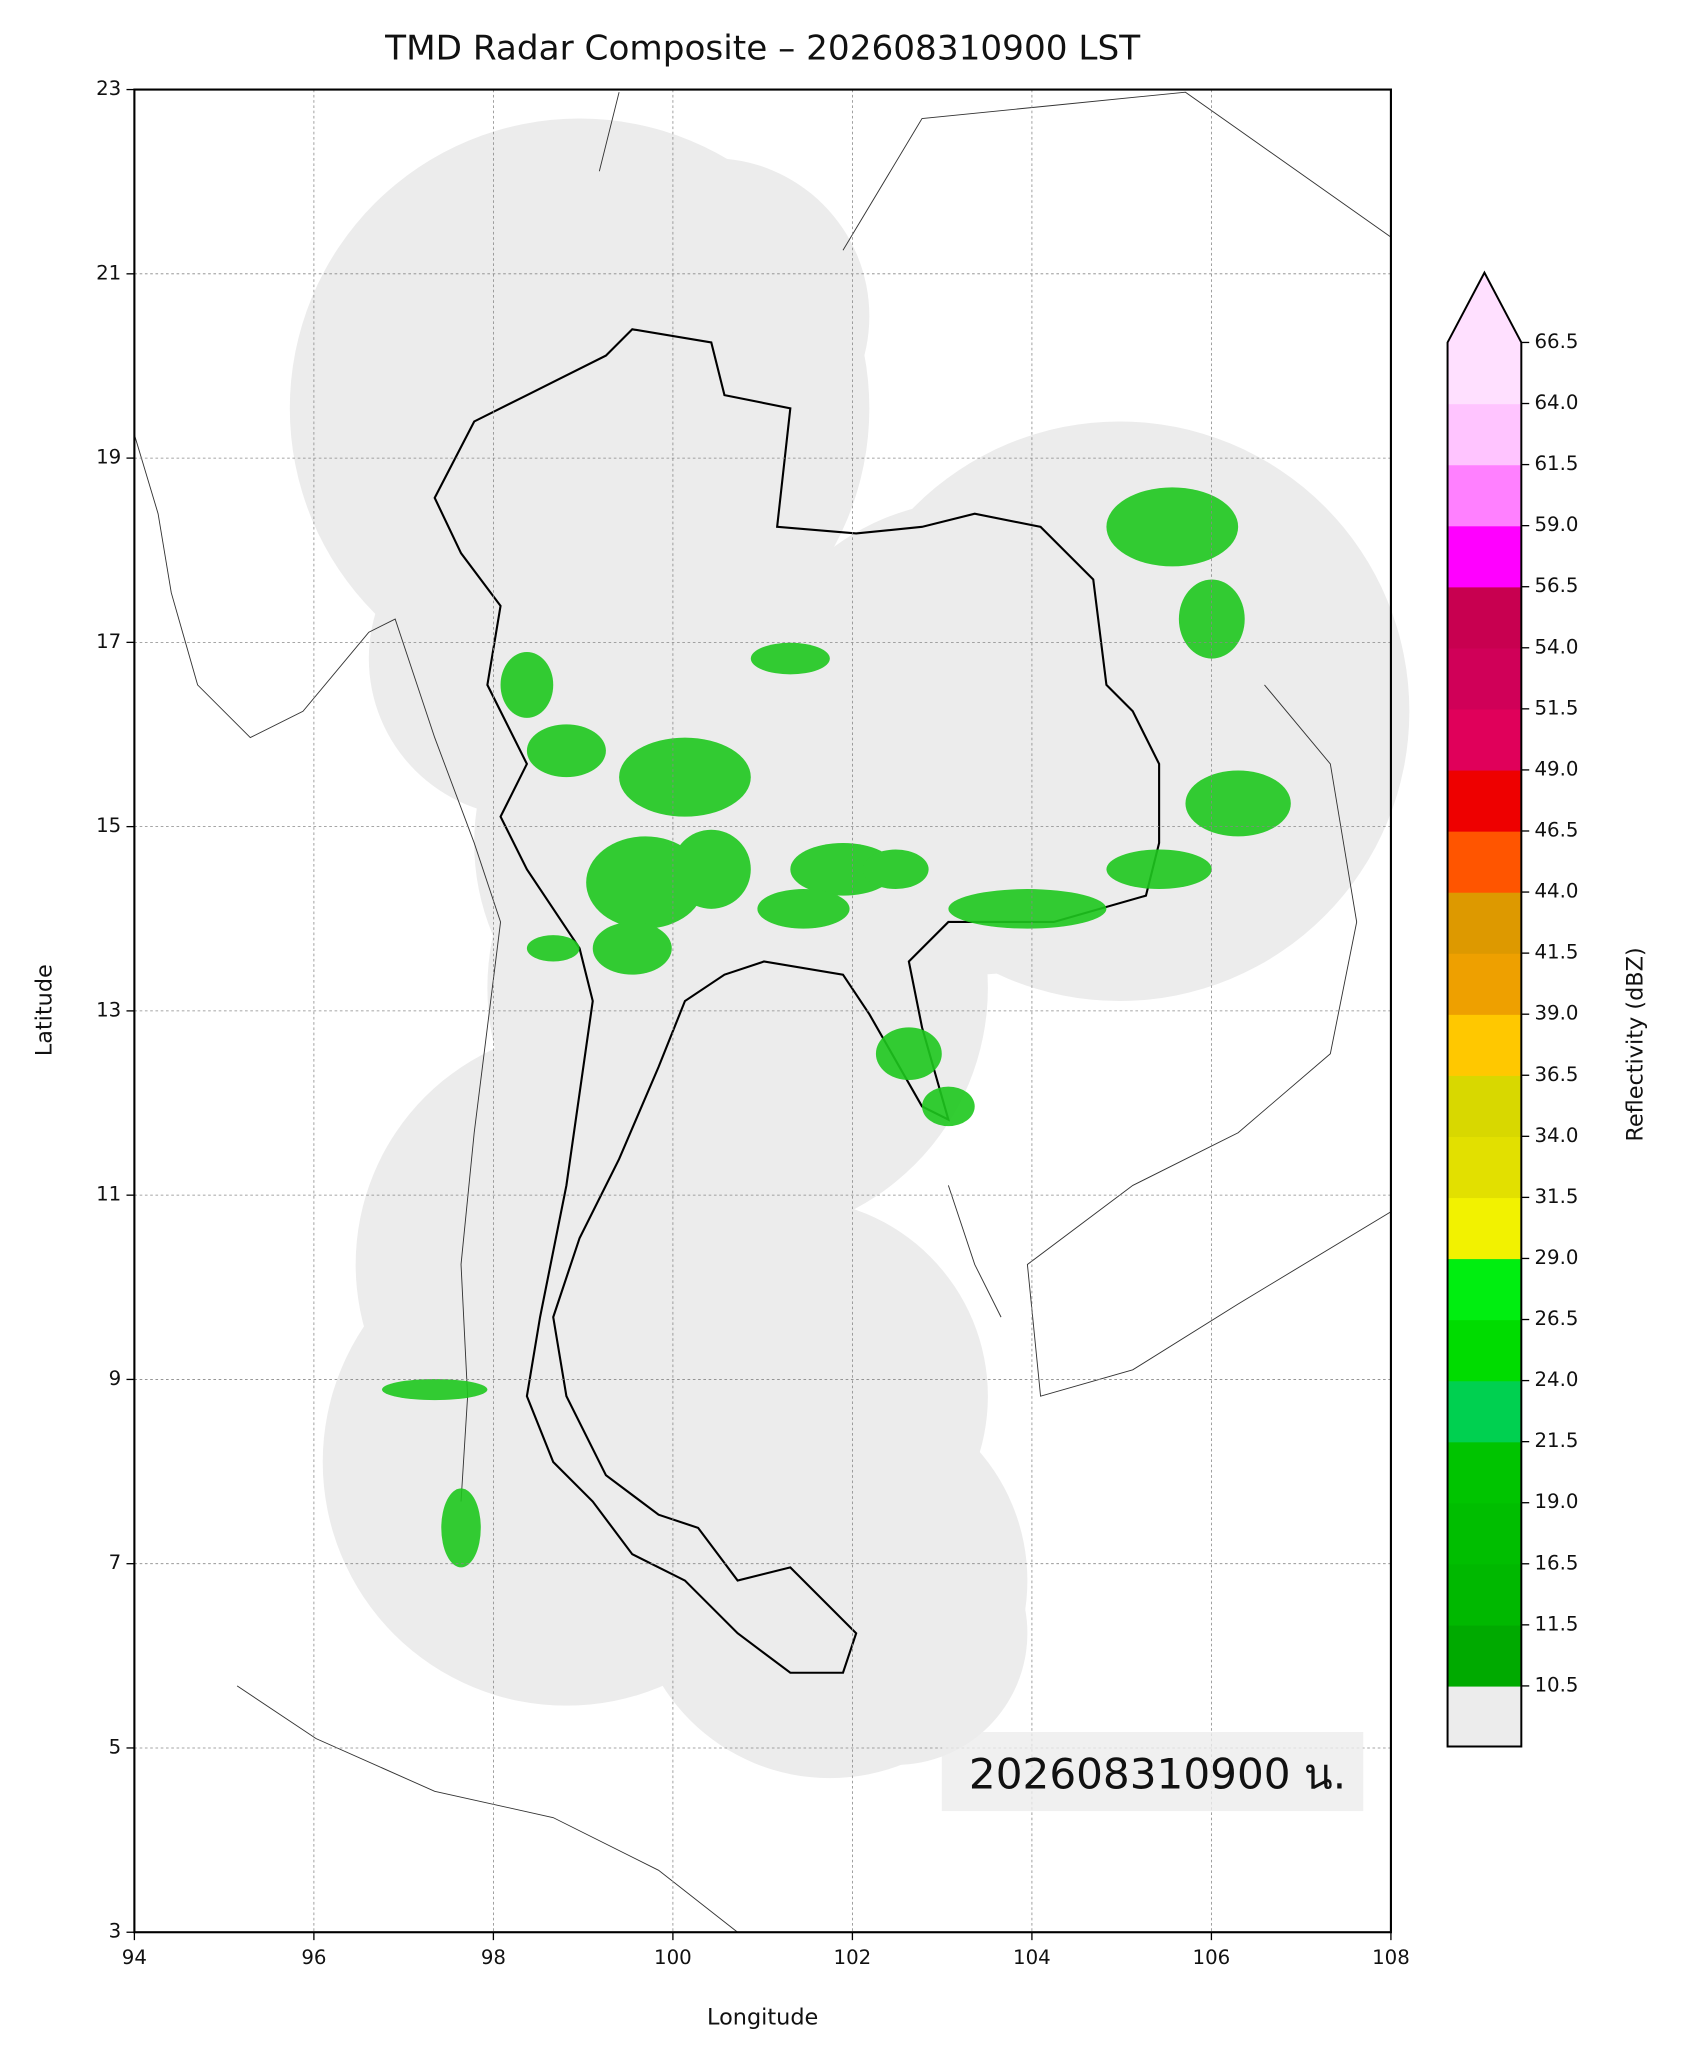 The image size is (1686, 2070). I want to click on colorbar-tick-label: 44.0, so click(1556, 891).